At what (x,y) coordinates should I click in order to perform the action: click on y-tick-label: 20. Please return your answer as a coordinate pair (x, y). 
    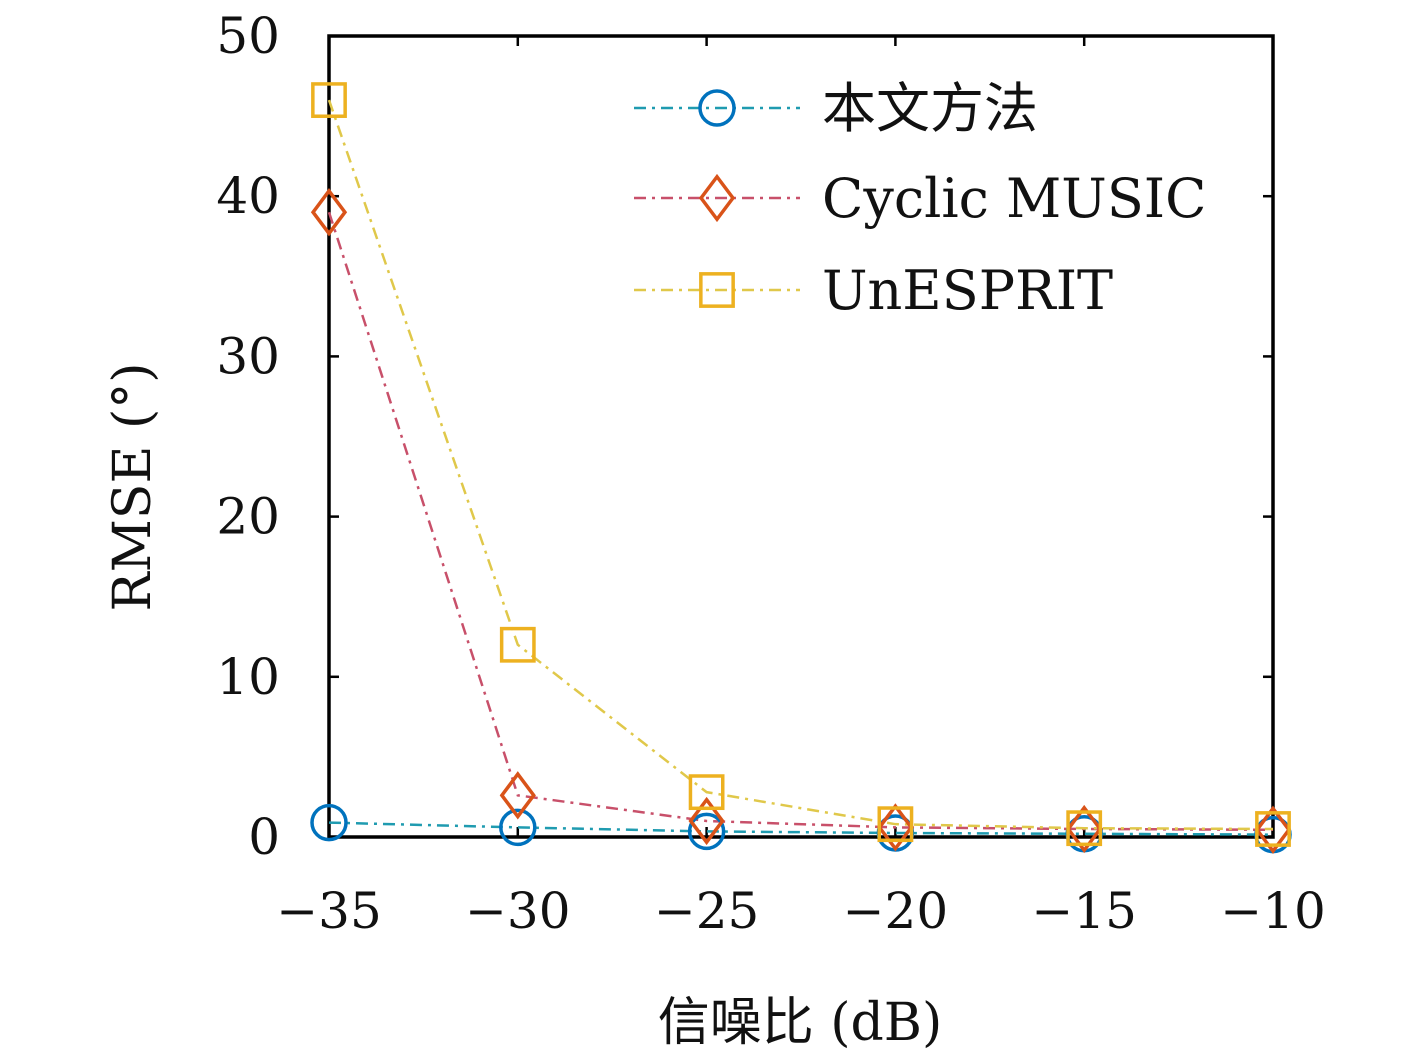
    Looking at the image, I should click on (248, 517).